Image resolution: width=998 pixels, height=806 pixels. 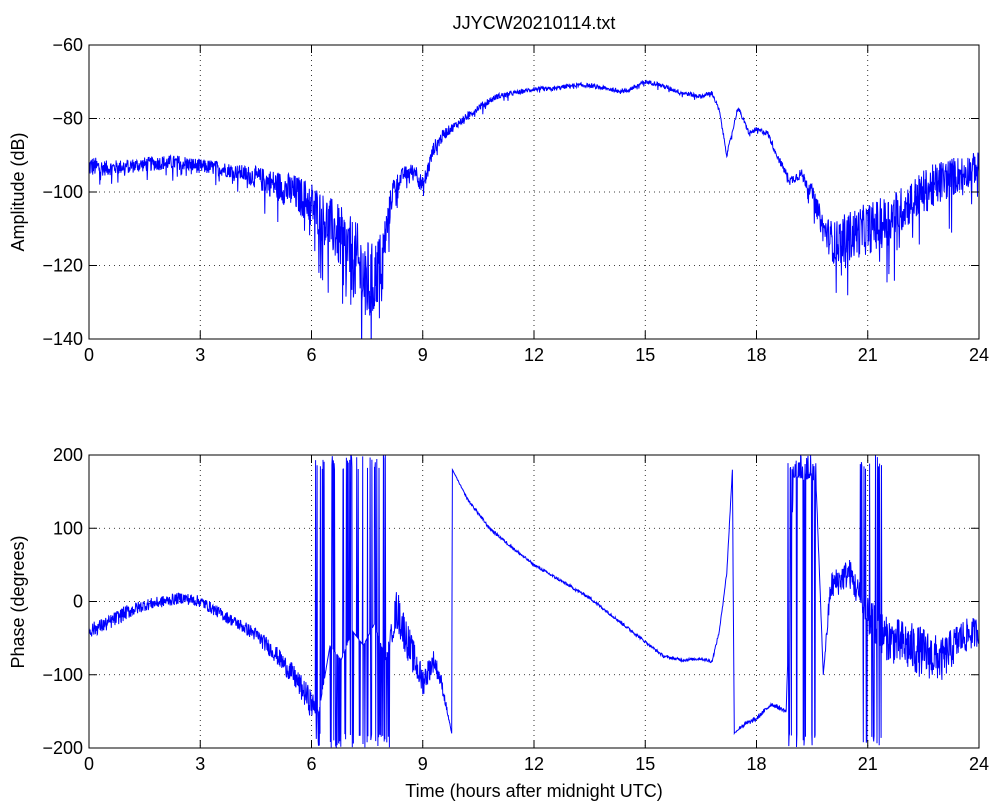 I want to click on amplitude-x-tick-label: 24, so click(x=979, y=355).